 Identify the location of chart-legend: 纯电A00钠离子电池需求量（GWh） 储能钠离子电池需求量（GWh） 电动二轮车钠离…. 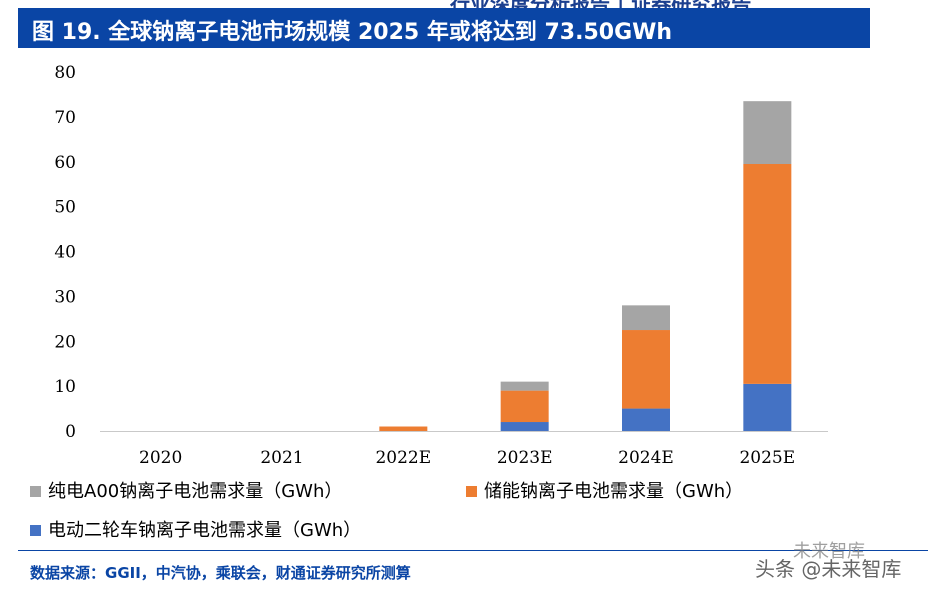
(386, 511).